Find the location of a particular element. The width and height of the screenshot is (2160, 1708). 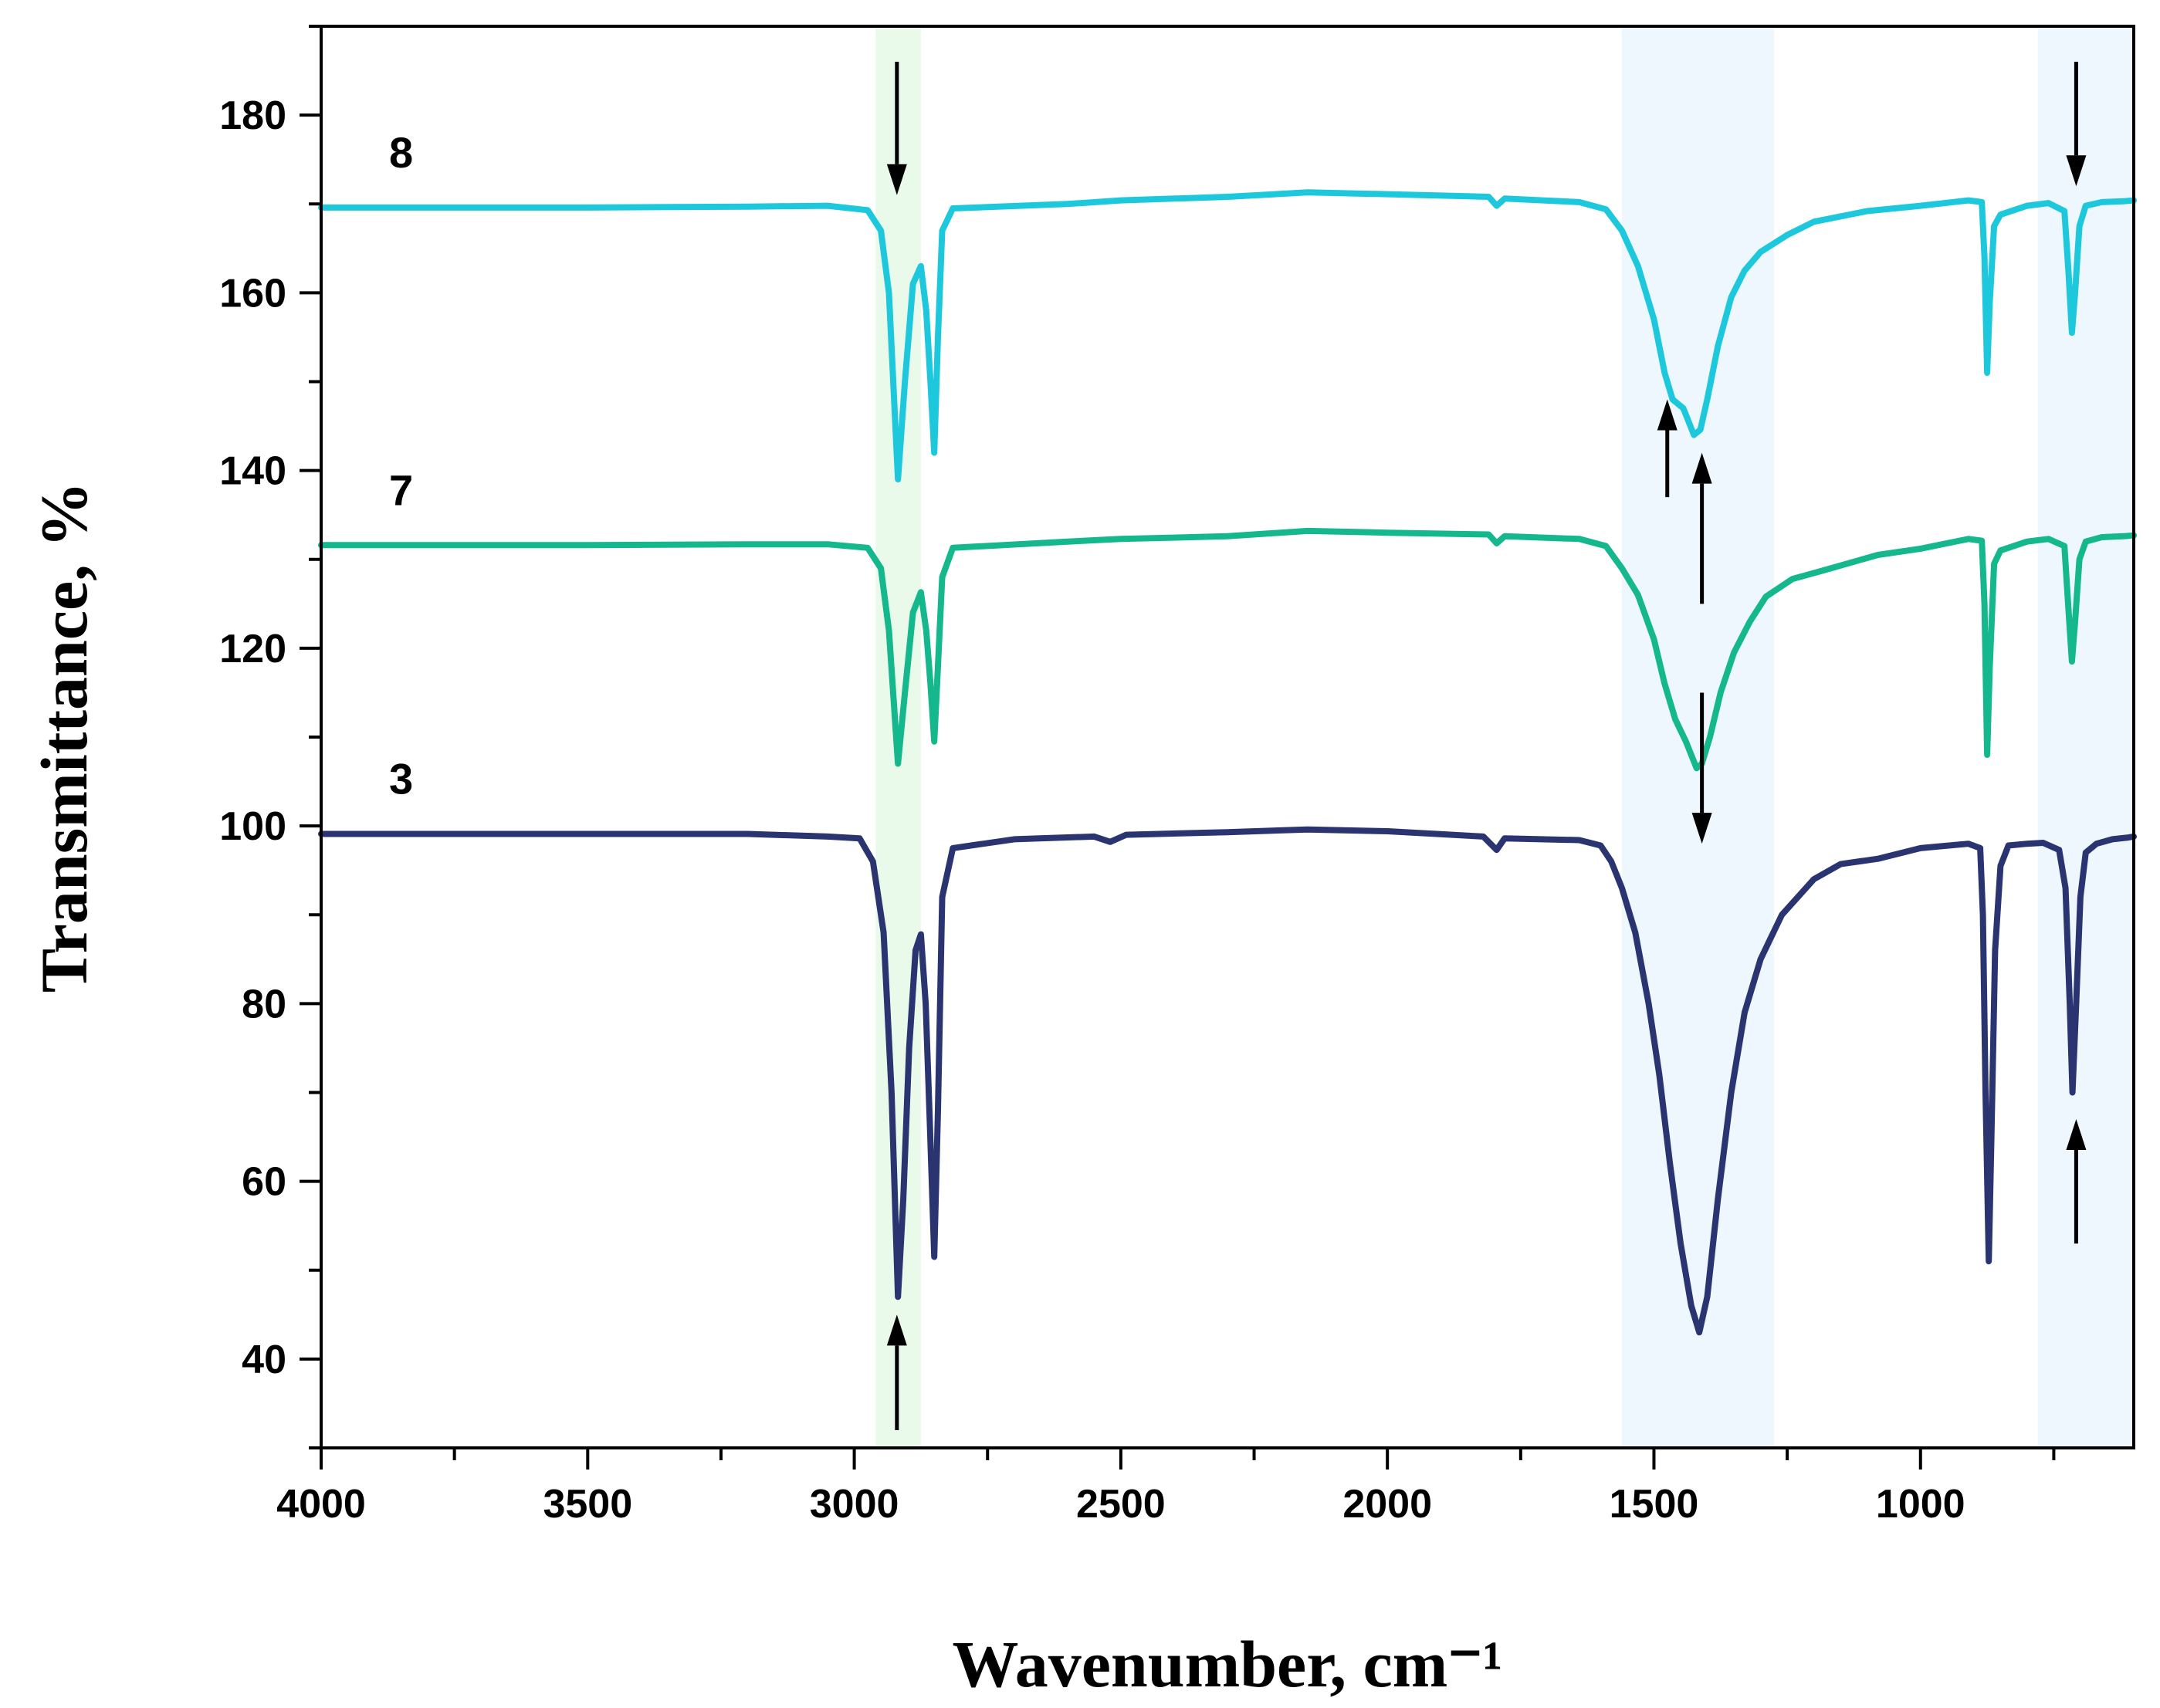

y-axis: 40 60 80 100 120 140 160 180 is located at coordinates (270, 737).